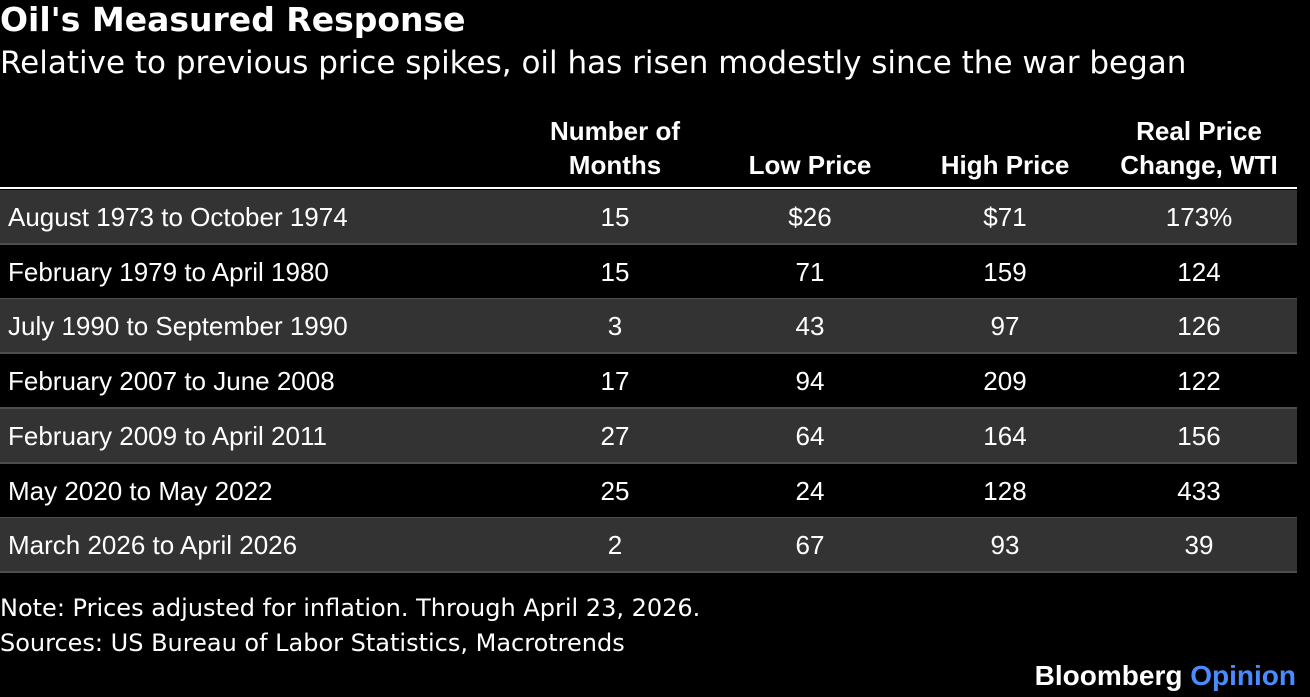  What do you see at coordinates (233, 19) in the screenshot?
I see `chart-title: Oil's Measured Response` at bounding box center [233, 19].